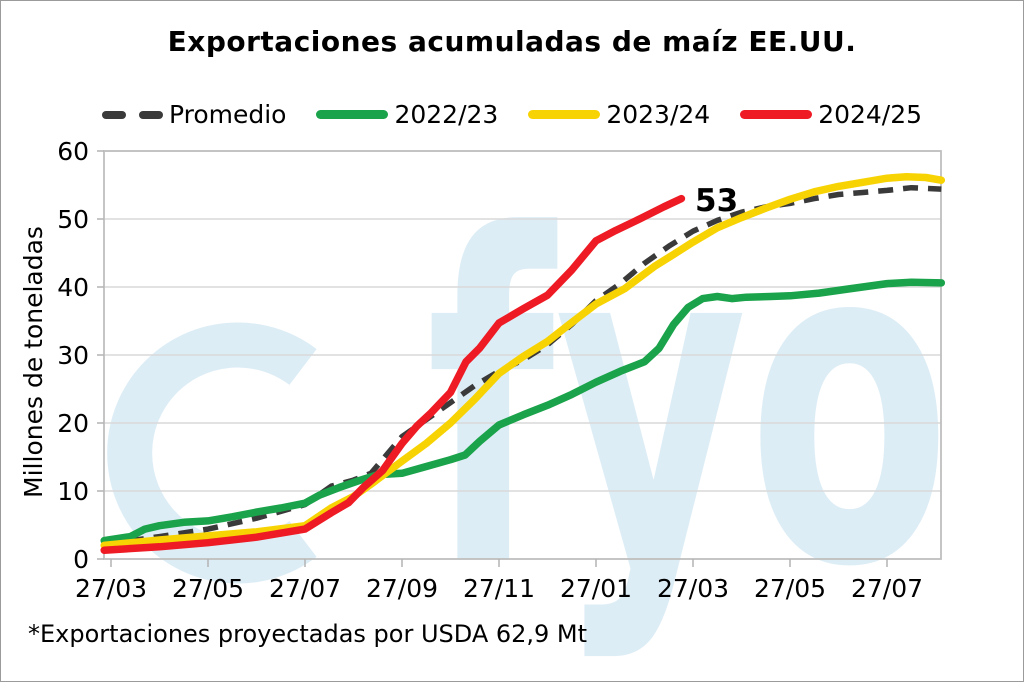 This screenshot has width=1024, height=682. What do you see at coordinates (81, 559) in the screenshot?
I see `y-tick-label: 0` at bounding box center [81, 559].